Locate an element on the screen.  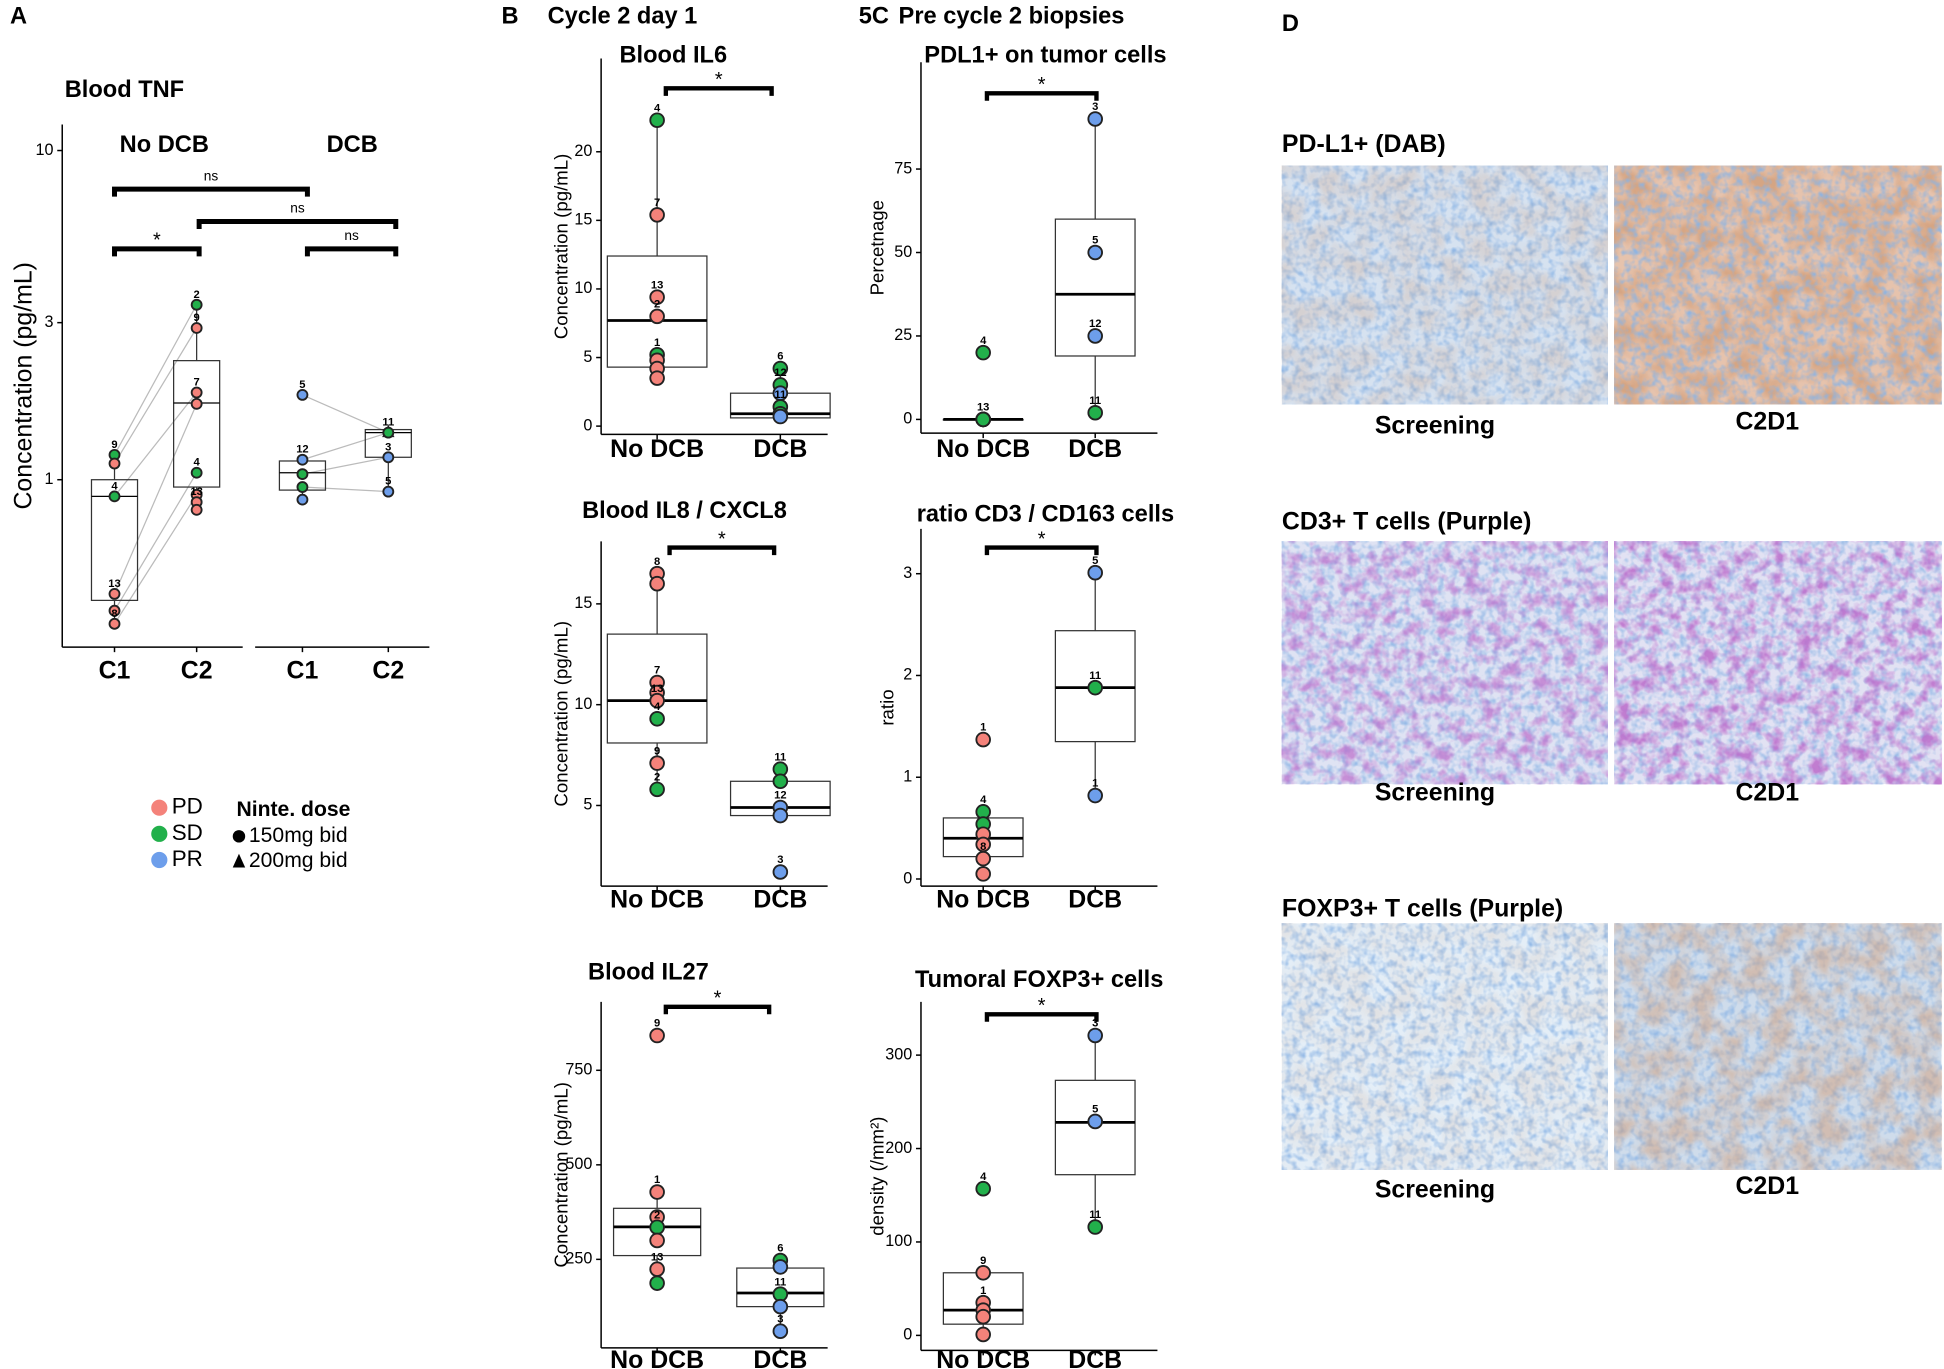
legend-label: SD is located at coordinates (187, 832).